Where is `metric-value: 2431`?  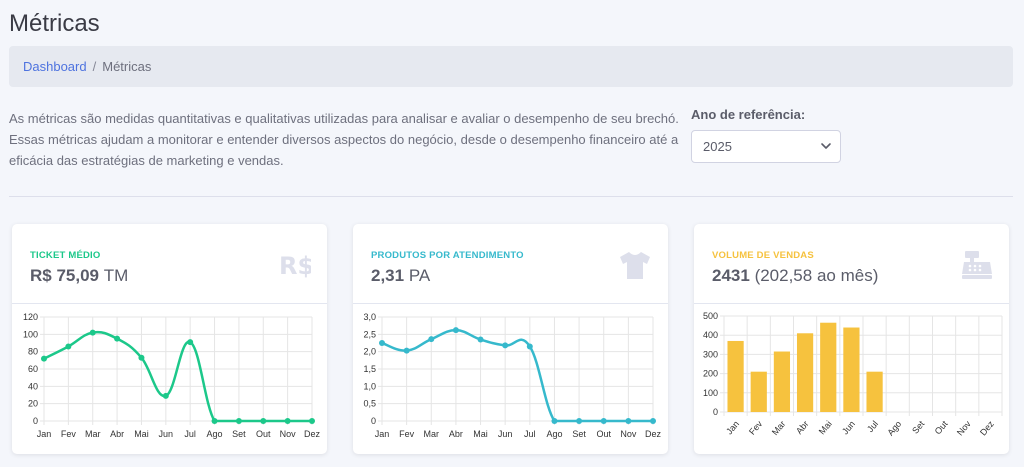
metric-value: 2431 is located at coordinates (731, 275).